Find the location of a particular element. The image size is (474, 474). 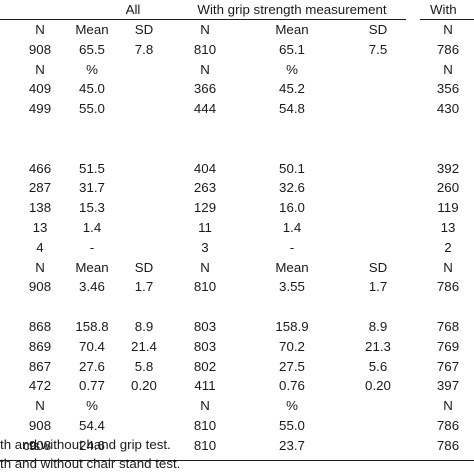

table-cell: 0.77 is located at coordinates (92, 386).